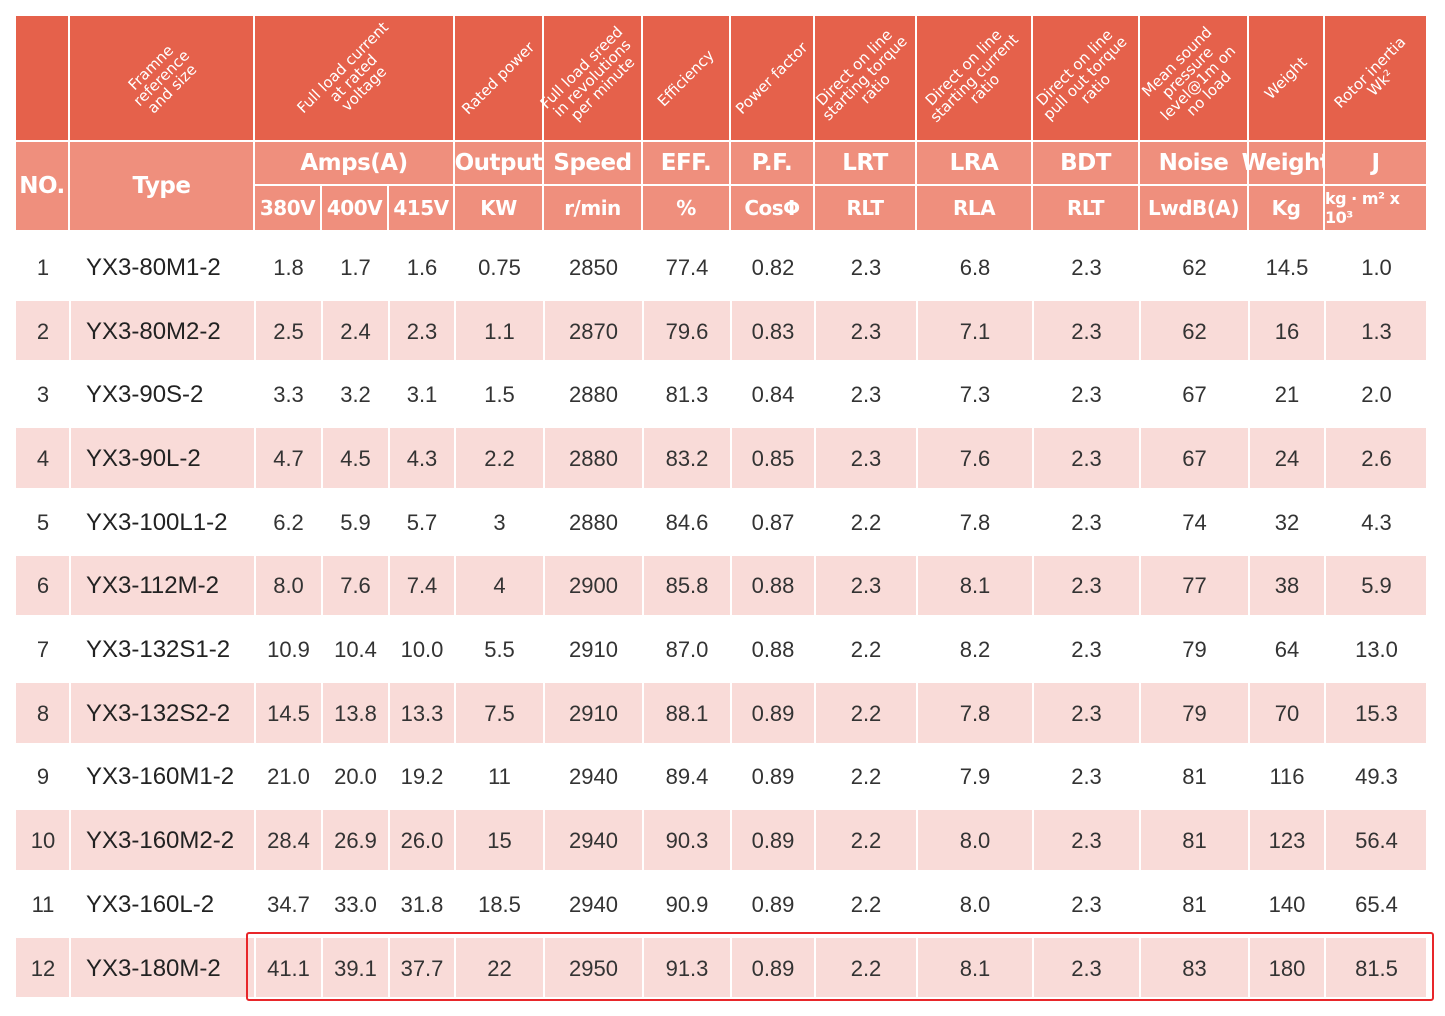  Describe the element at coordinates (422, 713) in the screenshot. I see `data-cell: 13.3` at that location.